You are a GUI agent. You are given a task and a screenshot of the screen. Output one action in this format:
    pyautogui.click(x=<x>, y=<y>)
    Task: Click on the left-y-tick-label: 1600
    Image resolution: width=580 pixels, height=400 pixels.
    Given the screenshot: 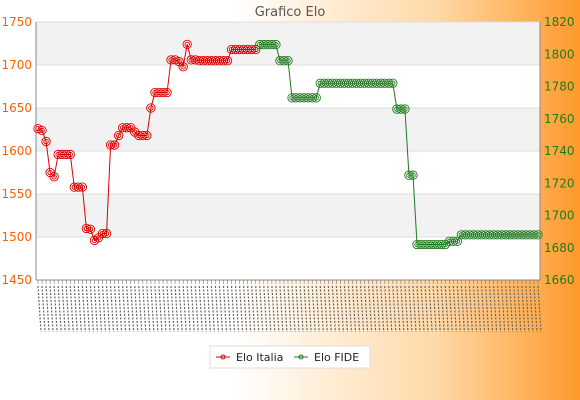 What is the action you would take?
    pyautogui.click(x=16, y=151)
    